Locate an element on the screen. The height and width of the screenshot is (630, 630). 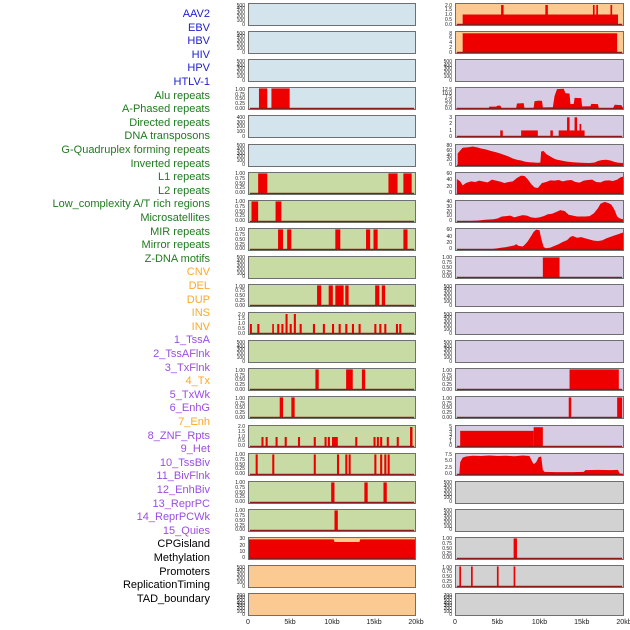
track-row-3-left-panel-ytick: 500 is located at coordinates (240, 61).